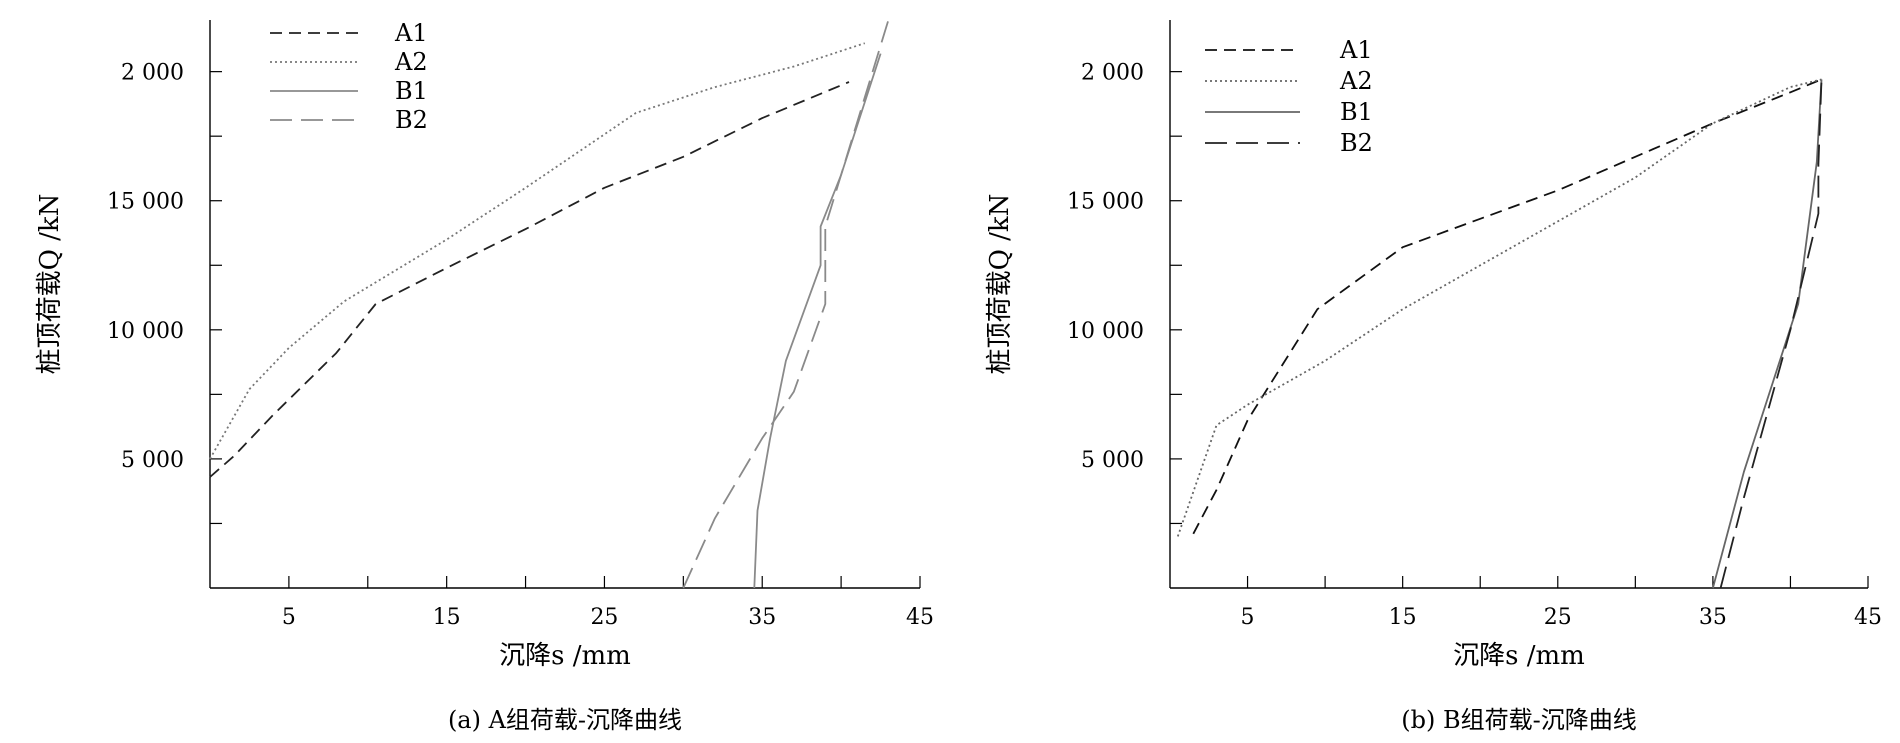  Describe the element at coordinates (152, 460) in the screenshot. I see `chart-a-y-tick-label: 5 000` at that location.